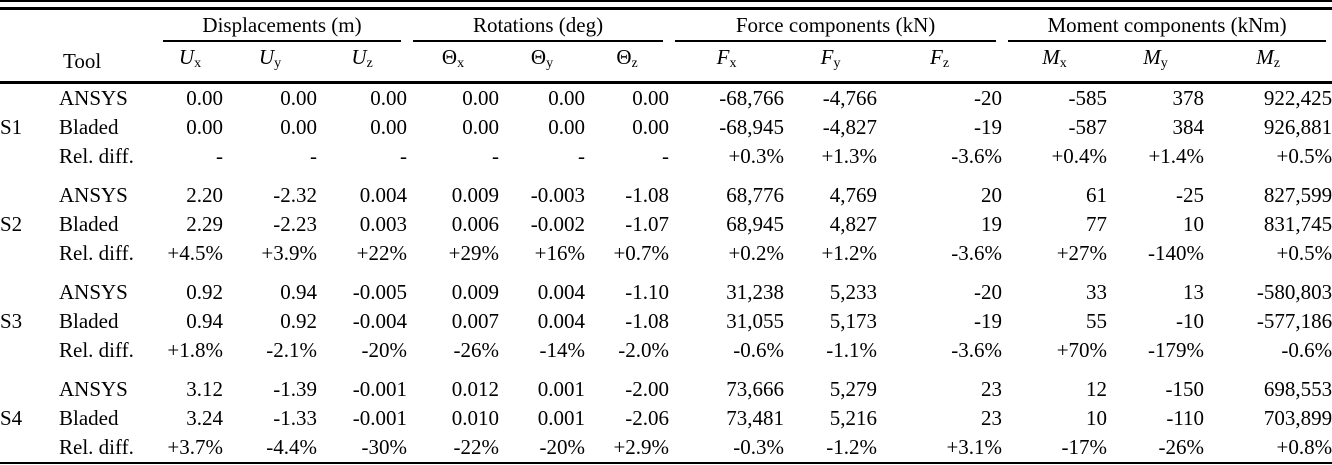  I want to click on col-header-theta-x: Θx, so click(453, 63).